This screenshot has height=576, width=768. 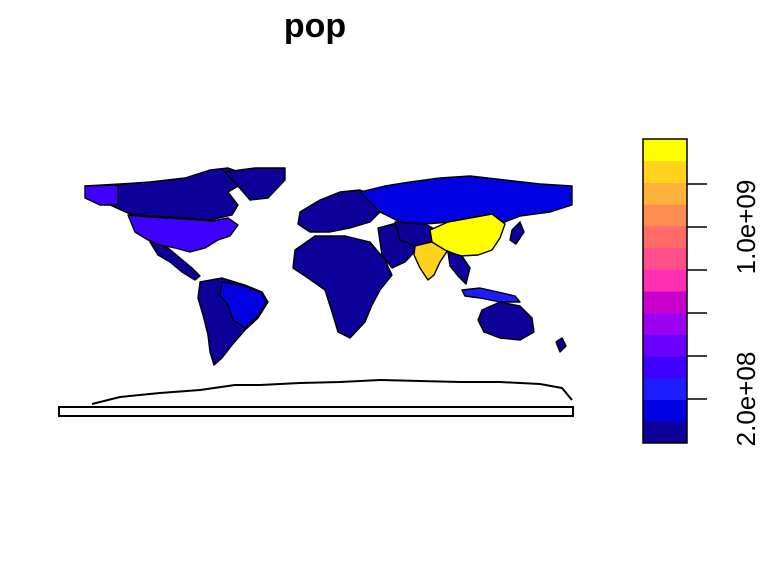 What do you see at coordinates (746, 227) in the screenshot?
I see `legend-tick-label-high: 1.0e+09` at bounding box center [746, 227].